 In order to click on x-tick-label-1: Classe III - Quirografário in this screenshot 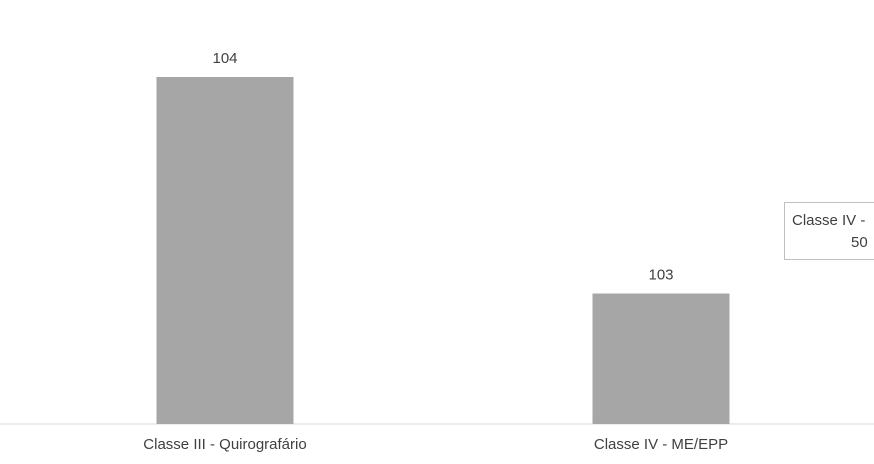, I will do `click(224, 444)`.